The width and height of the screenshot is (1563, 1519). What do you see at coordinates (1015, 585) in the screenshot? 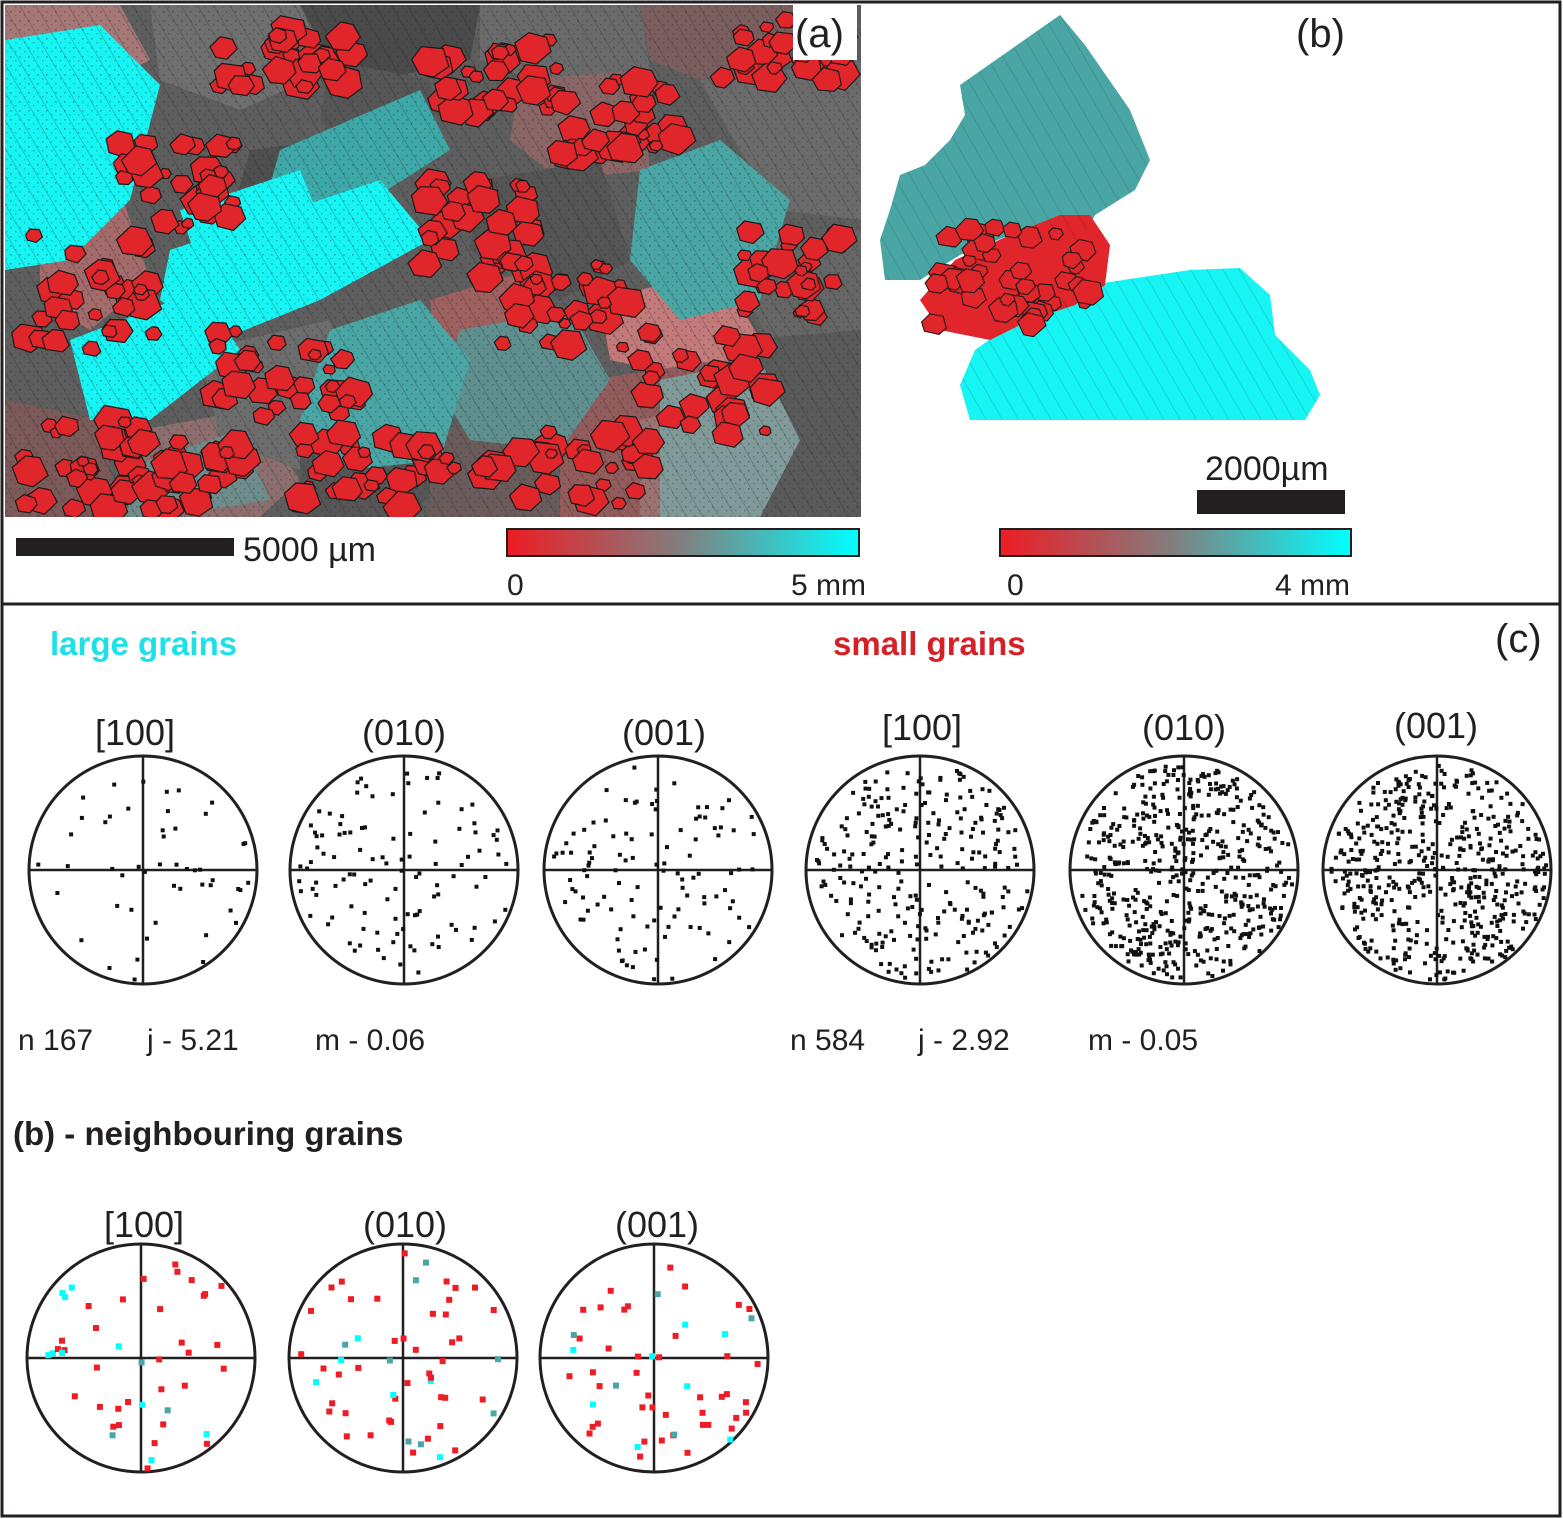
I see `panel-b-colorbar-min: 0` at bounding box center [1015, 585].